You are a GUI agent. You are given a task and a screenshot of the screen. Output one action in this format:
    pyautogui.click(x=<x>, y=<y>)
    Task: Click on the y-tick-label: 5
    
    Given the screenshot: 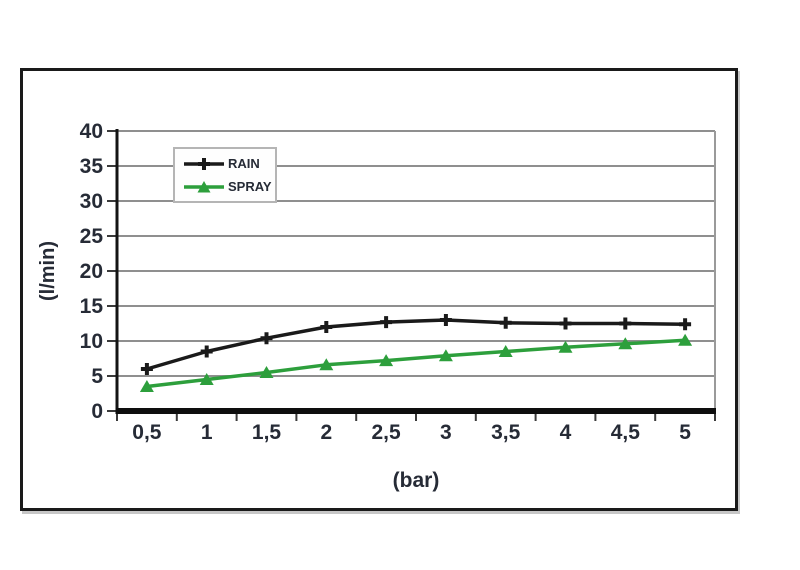 What is the action you would take?
    pyautogui.click(x=97, y=376)
    